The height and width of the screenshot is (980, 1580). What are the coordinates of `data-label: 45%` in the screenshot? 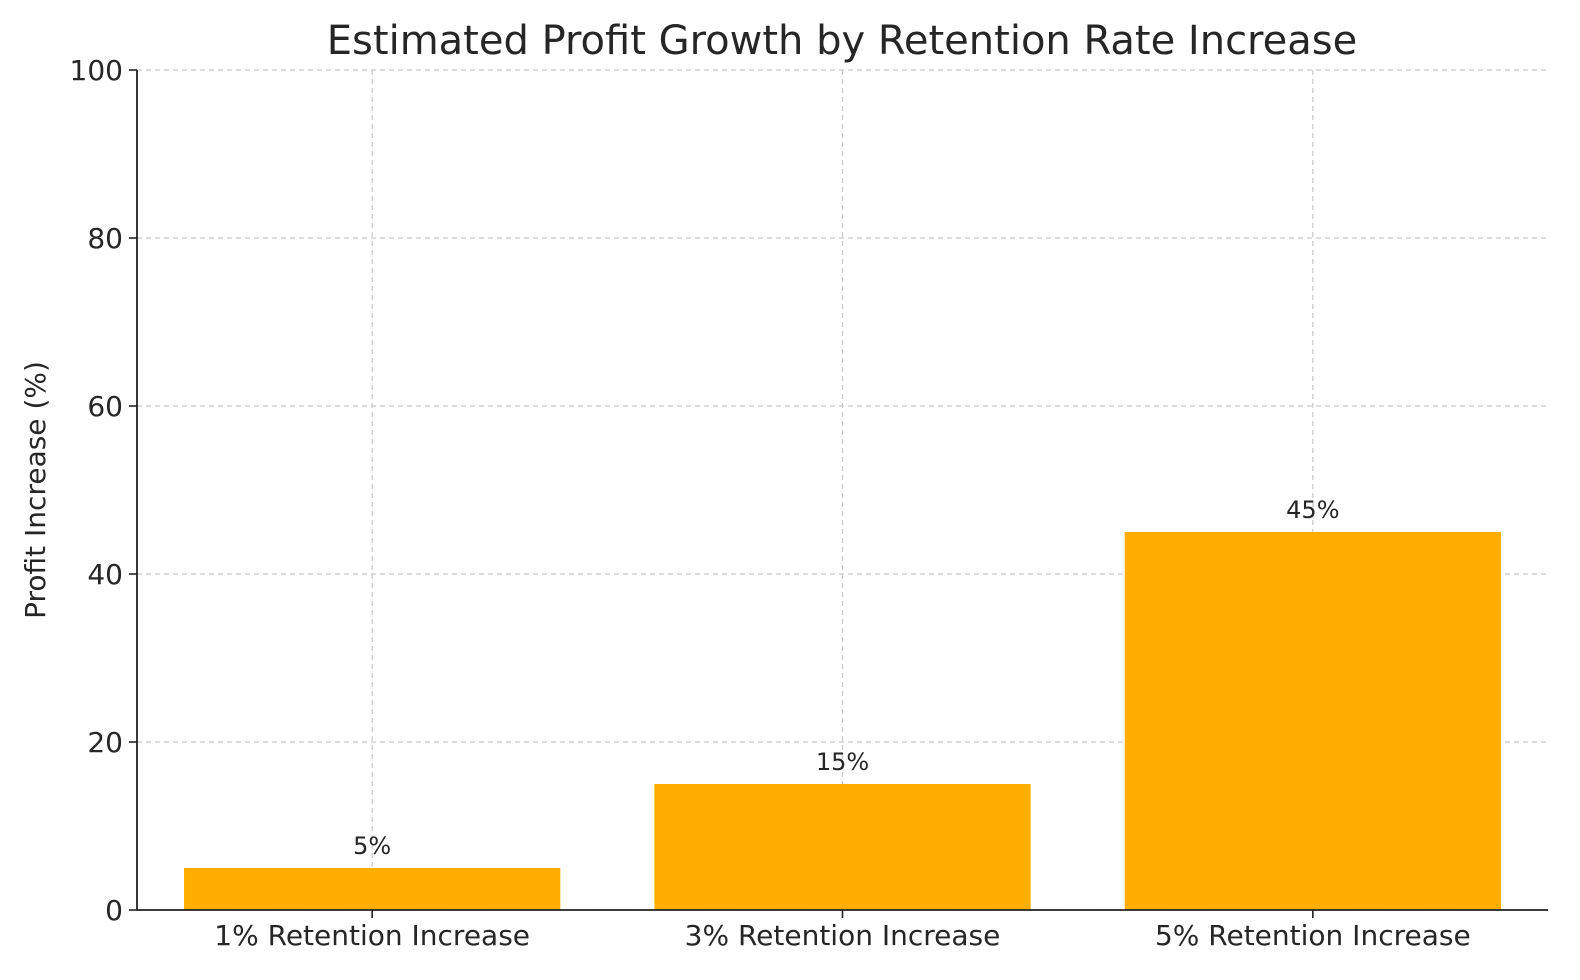 It's located at (1312, 510).